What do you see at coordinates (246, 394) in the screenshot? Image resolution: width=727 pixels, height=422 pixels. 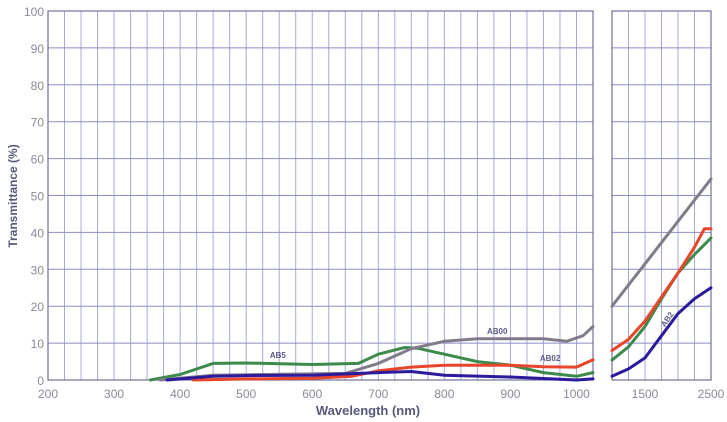 I see `x-tick-label: 500` at bounding box center [246, 394].